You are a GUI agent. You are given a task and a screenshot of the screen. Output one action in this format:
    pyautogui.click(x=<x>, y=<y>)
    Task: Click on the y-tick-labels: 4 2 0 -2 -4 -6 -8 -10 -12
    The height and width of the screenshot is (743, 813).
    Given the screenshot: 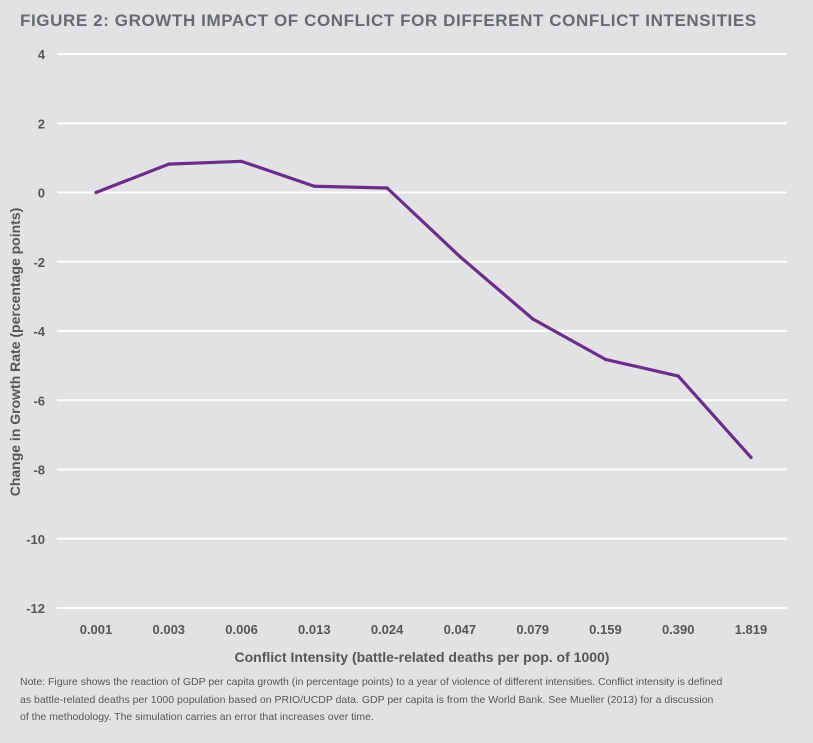 What is the action you would take?
    pyautogui.click(x=36, y=331)
    